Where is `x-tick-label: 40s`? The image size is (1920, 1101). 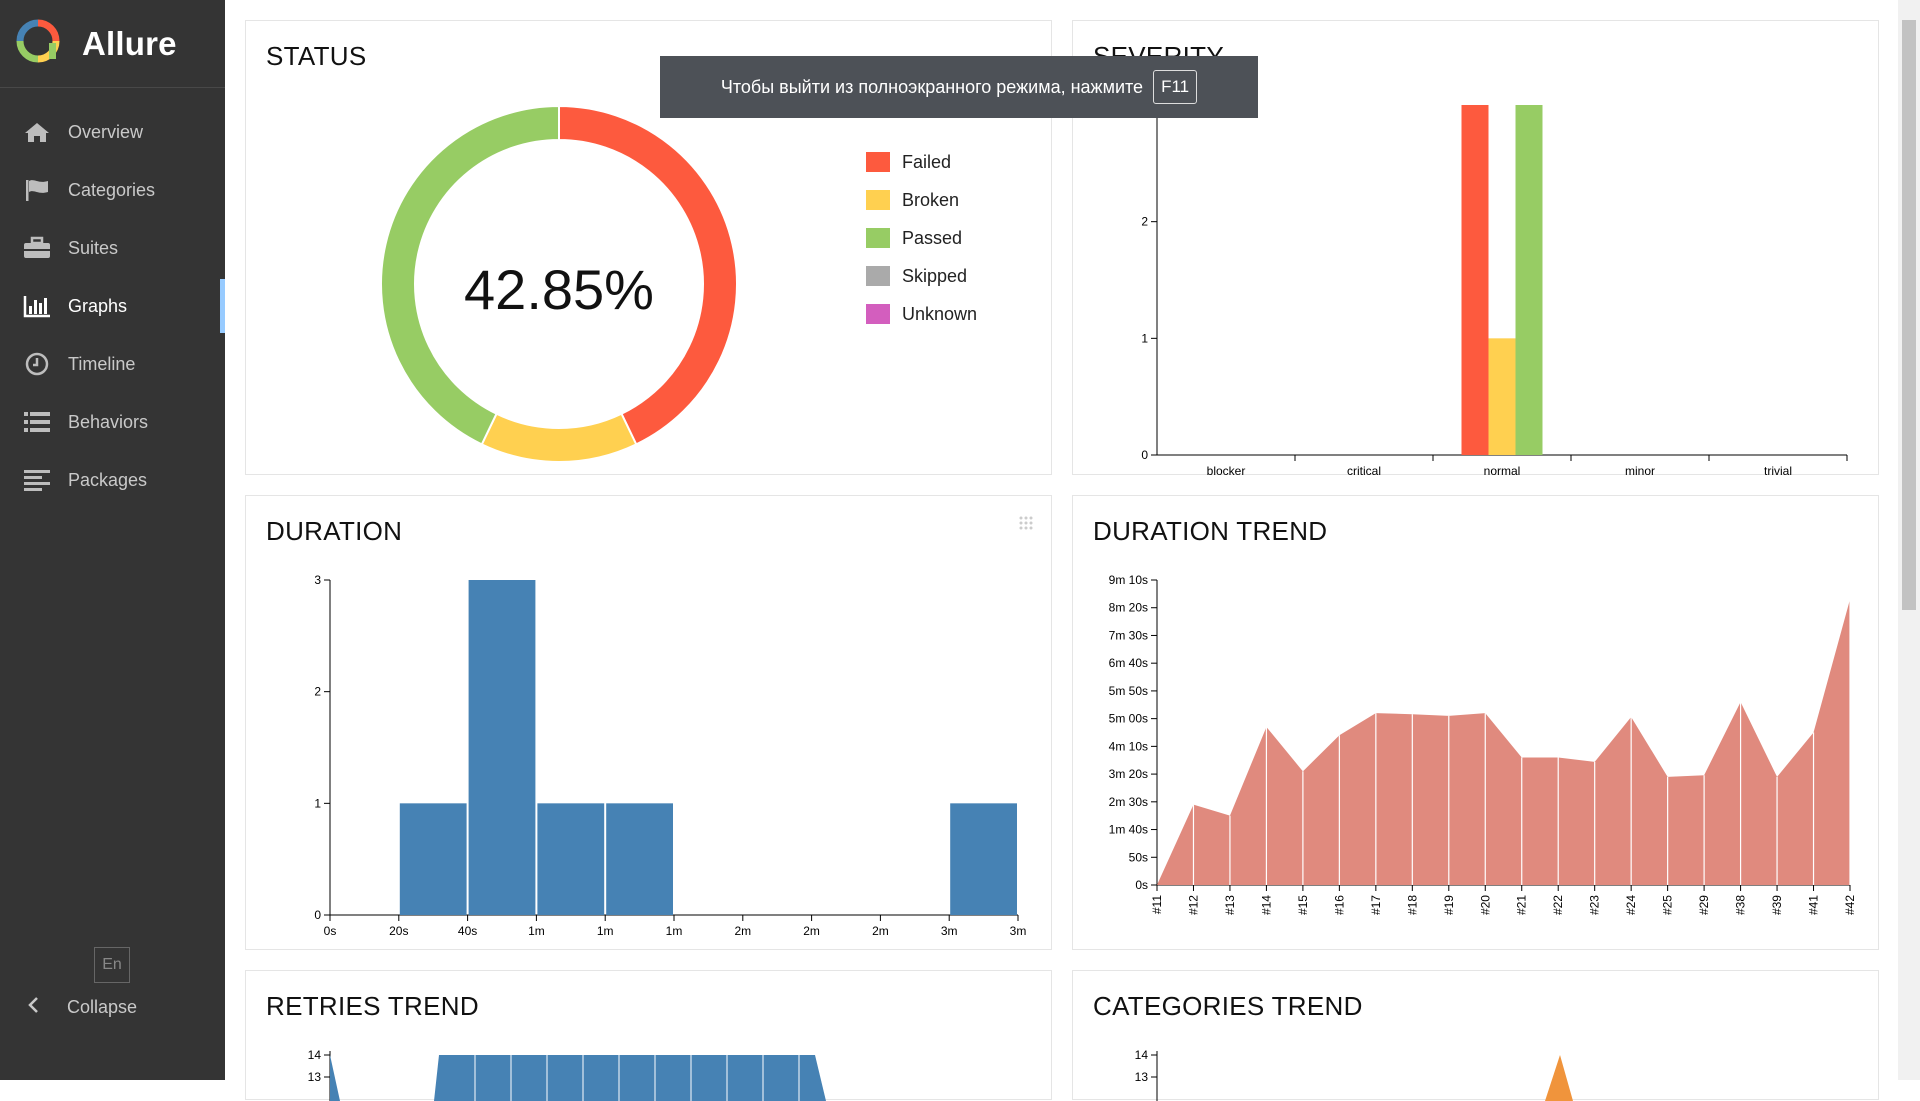
x-tick-label: 40s is located at coordinates (467, 931).